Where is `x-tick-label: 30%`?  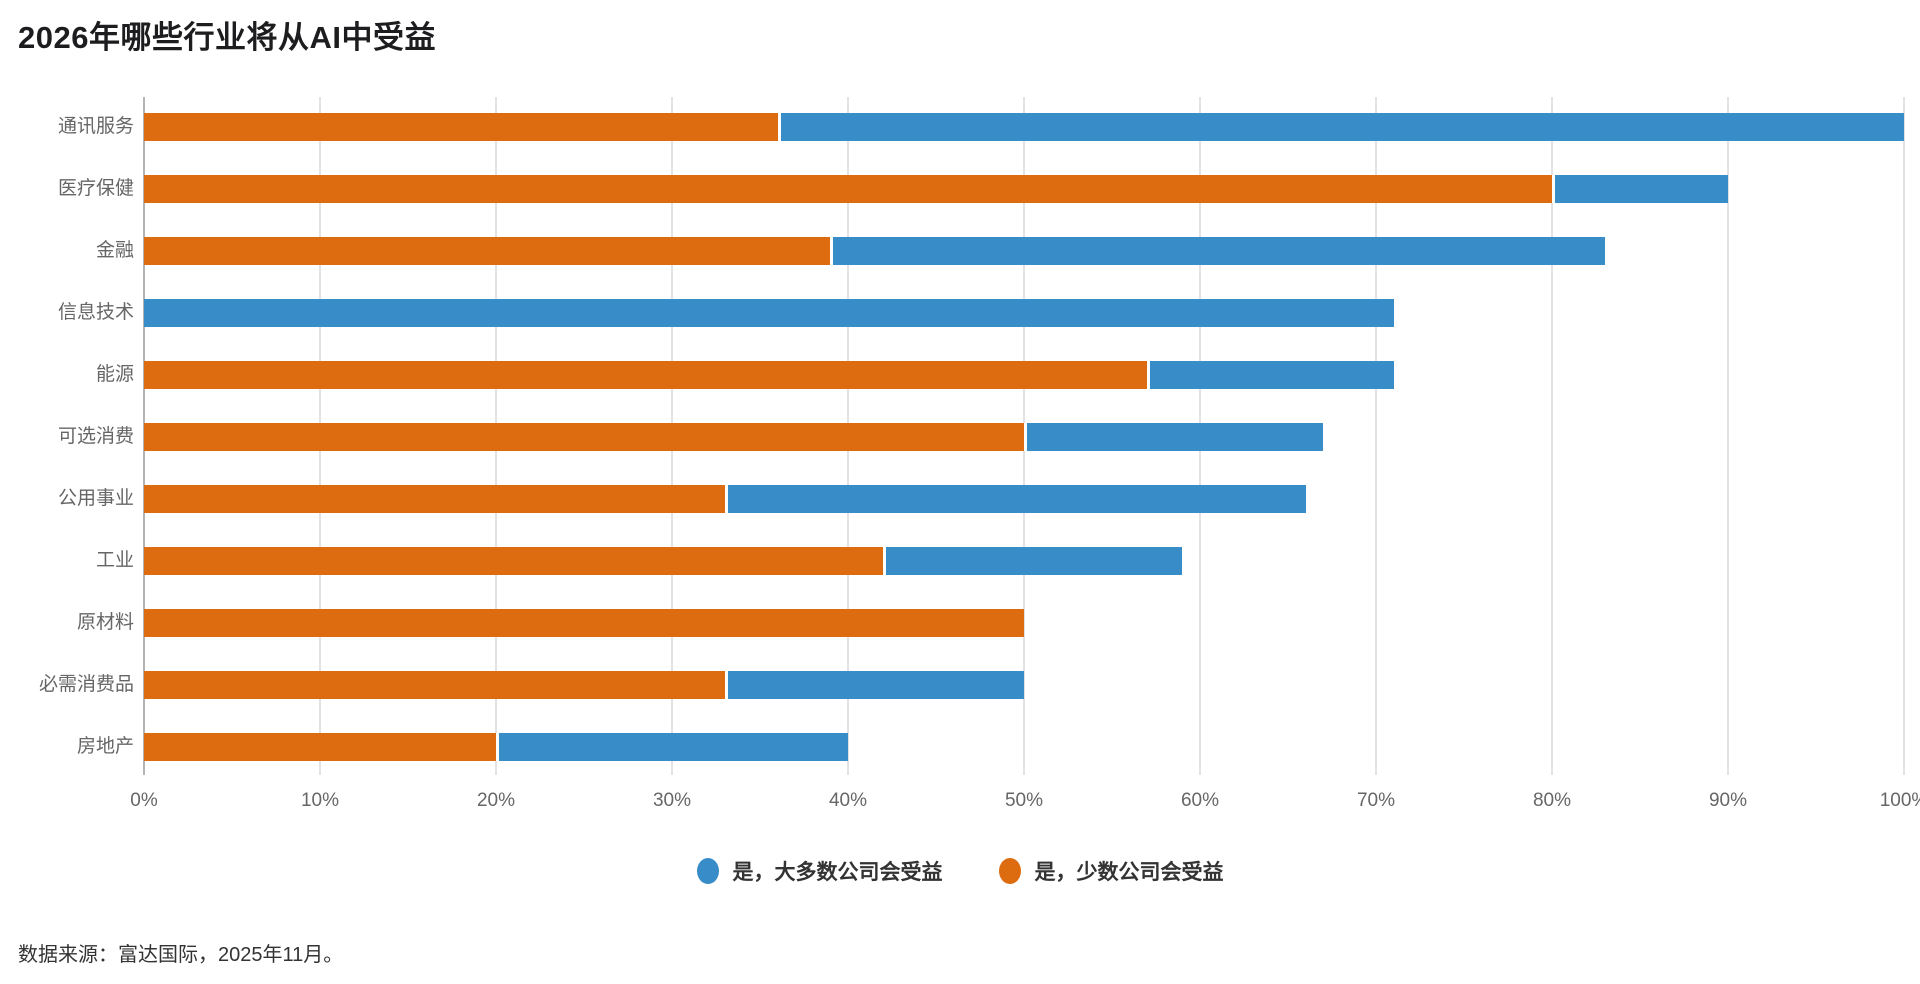 x-tick-label: 30% is located at coordinates (672, 800).